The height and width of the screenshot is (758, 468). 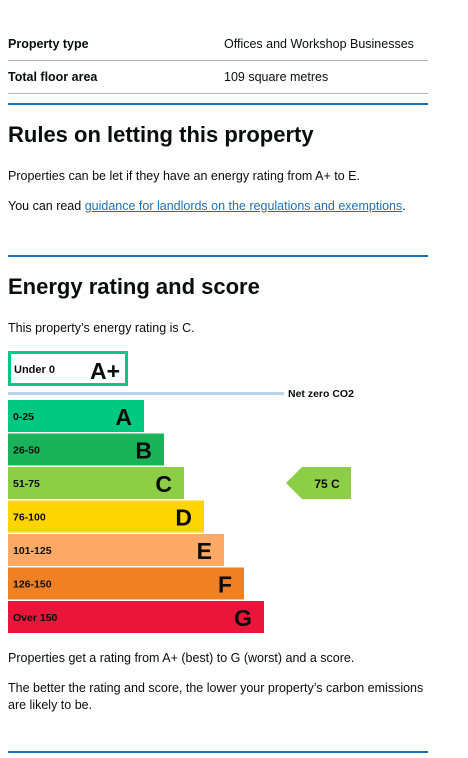 What do you see at coordinates (163, 484) in the screenshot?
I see `band-c-letter: C` at bounding box center [163, 484].